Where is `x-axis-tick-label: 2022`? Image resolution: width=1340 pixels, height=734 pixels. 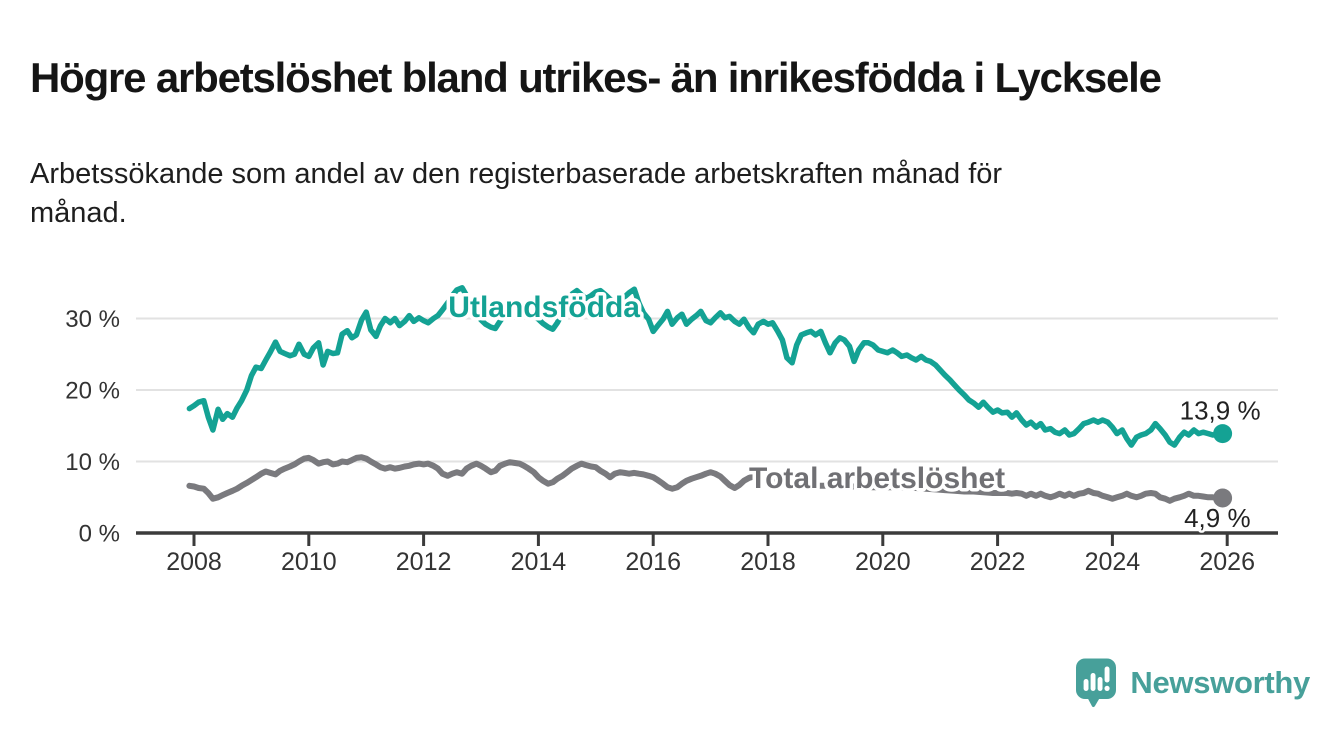 x-axis-tick-label: 2022 is located at coordinates (998, 562).